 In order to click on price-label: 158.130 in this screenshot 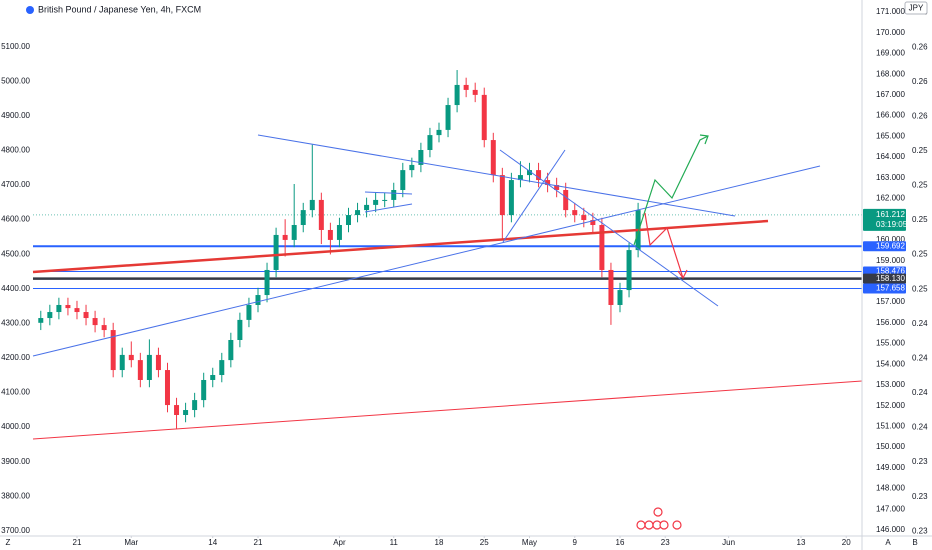, I will do `click(890, 278)`.